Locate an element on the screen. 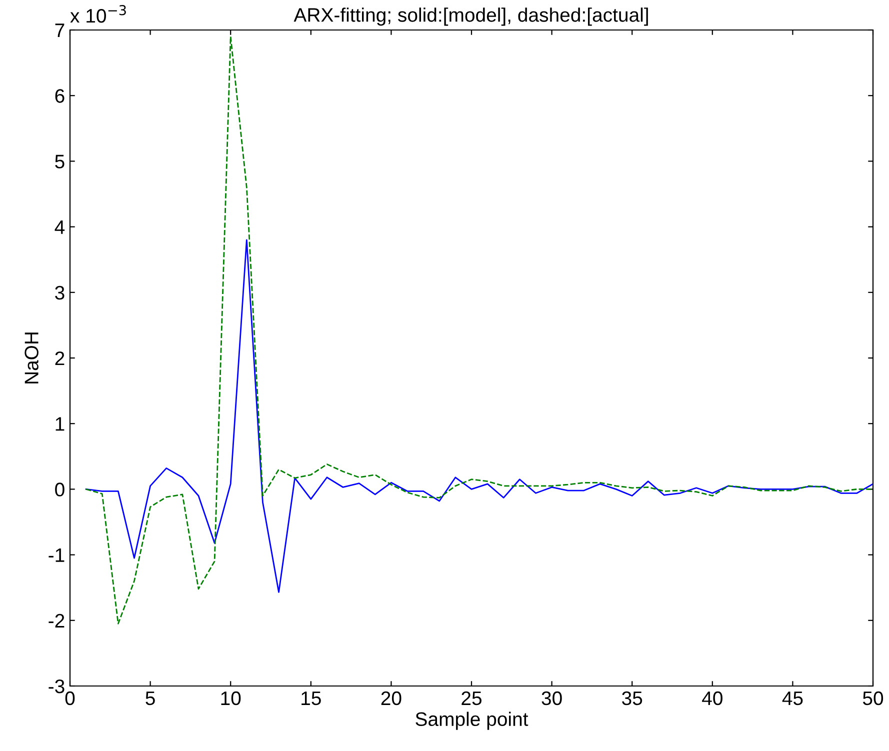 The width and height of the screenshot is (889, 751). x-tick-label: 50 is located at coordinates (873, 698).